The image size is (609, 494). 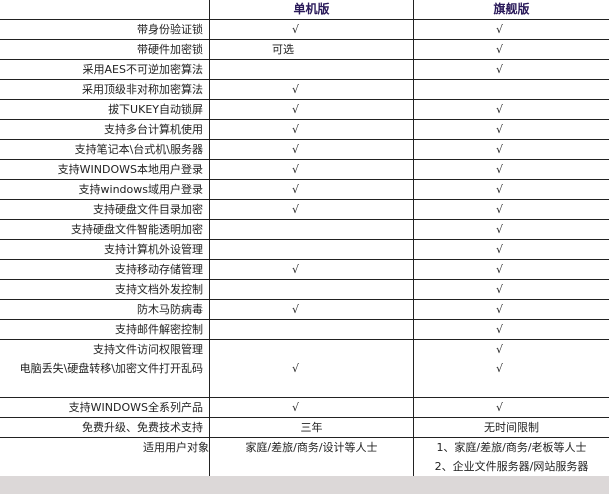 I want to click on feature-label: 防木马防病毒, so click(x=105, y=309).